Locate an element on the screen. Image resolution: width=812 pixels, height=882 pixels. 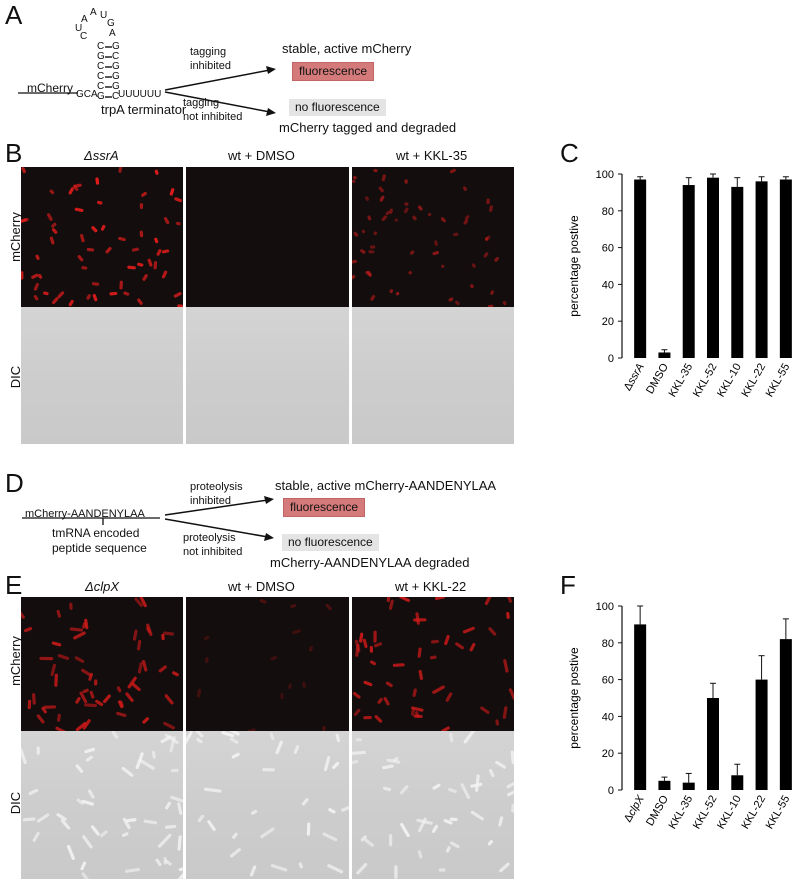
stem-left-4: C is located at coordinates (101, 86).